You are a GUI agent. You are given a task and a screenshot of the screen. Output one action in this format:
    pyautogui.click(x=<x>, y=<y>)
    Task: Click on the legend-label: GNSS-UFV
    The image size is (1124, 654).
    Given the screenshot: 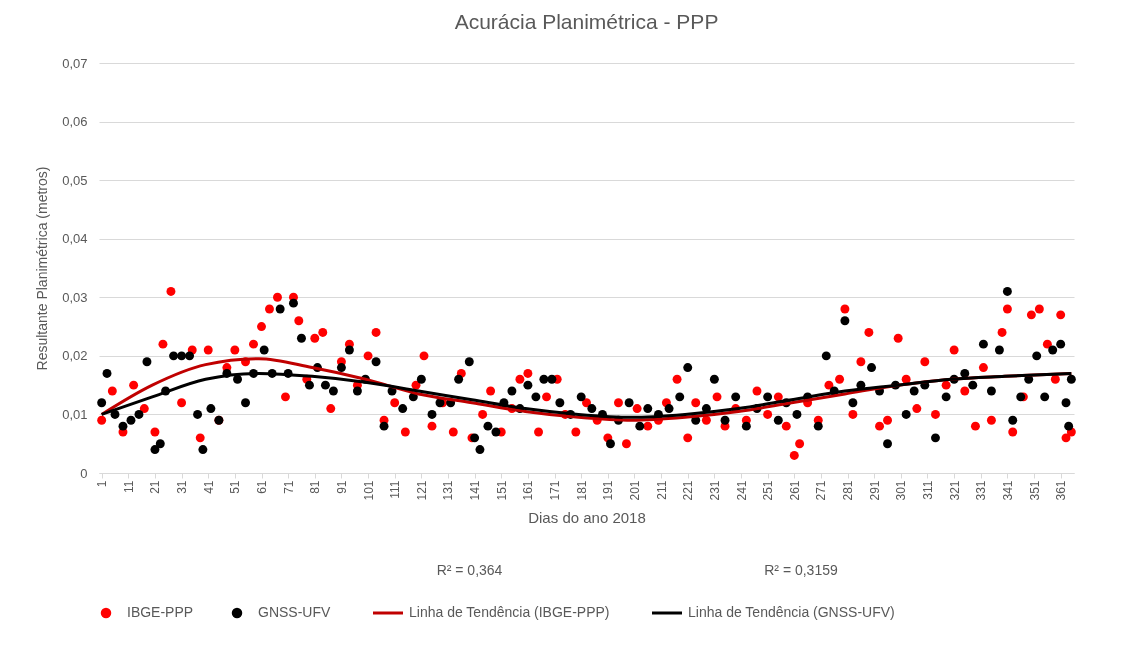 What is the action you would take?
    pyautogui.click(x=294, y=612)
    